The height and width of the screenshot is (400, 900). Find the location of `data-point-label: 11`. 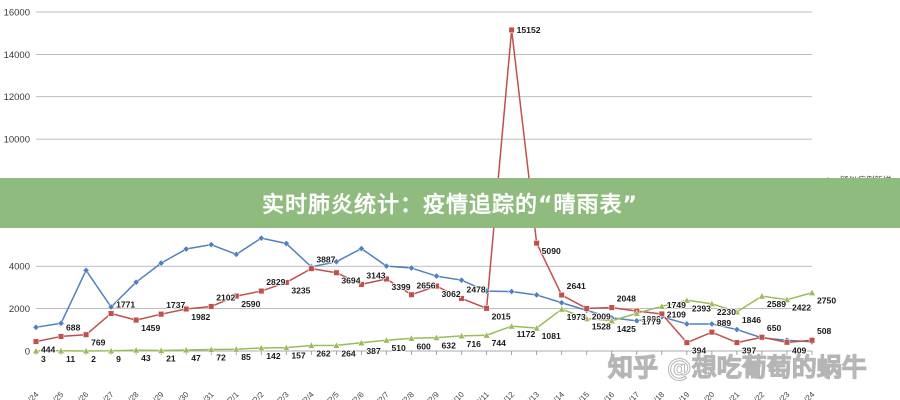

data-point-label: 11 is located at coordinates (70, 359).